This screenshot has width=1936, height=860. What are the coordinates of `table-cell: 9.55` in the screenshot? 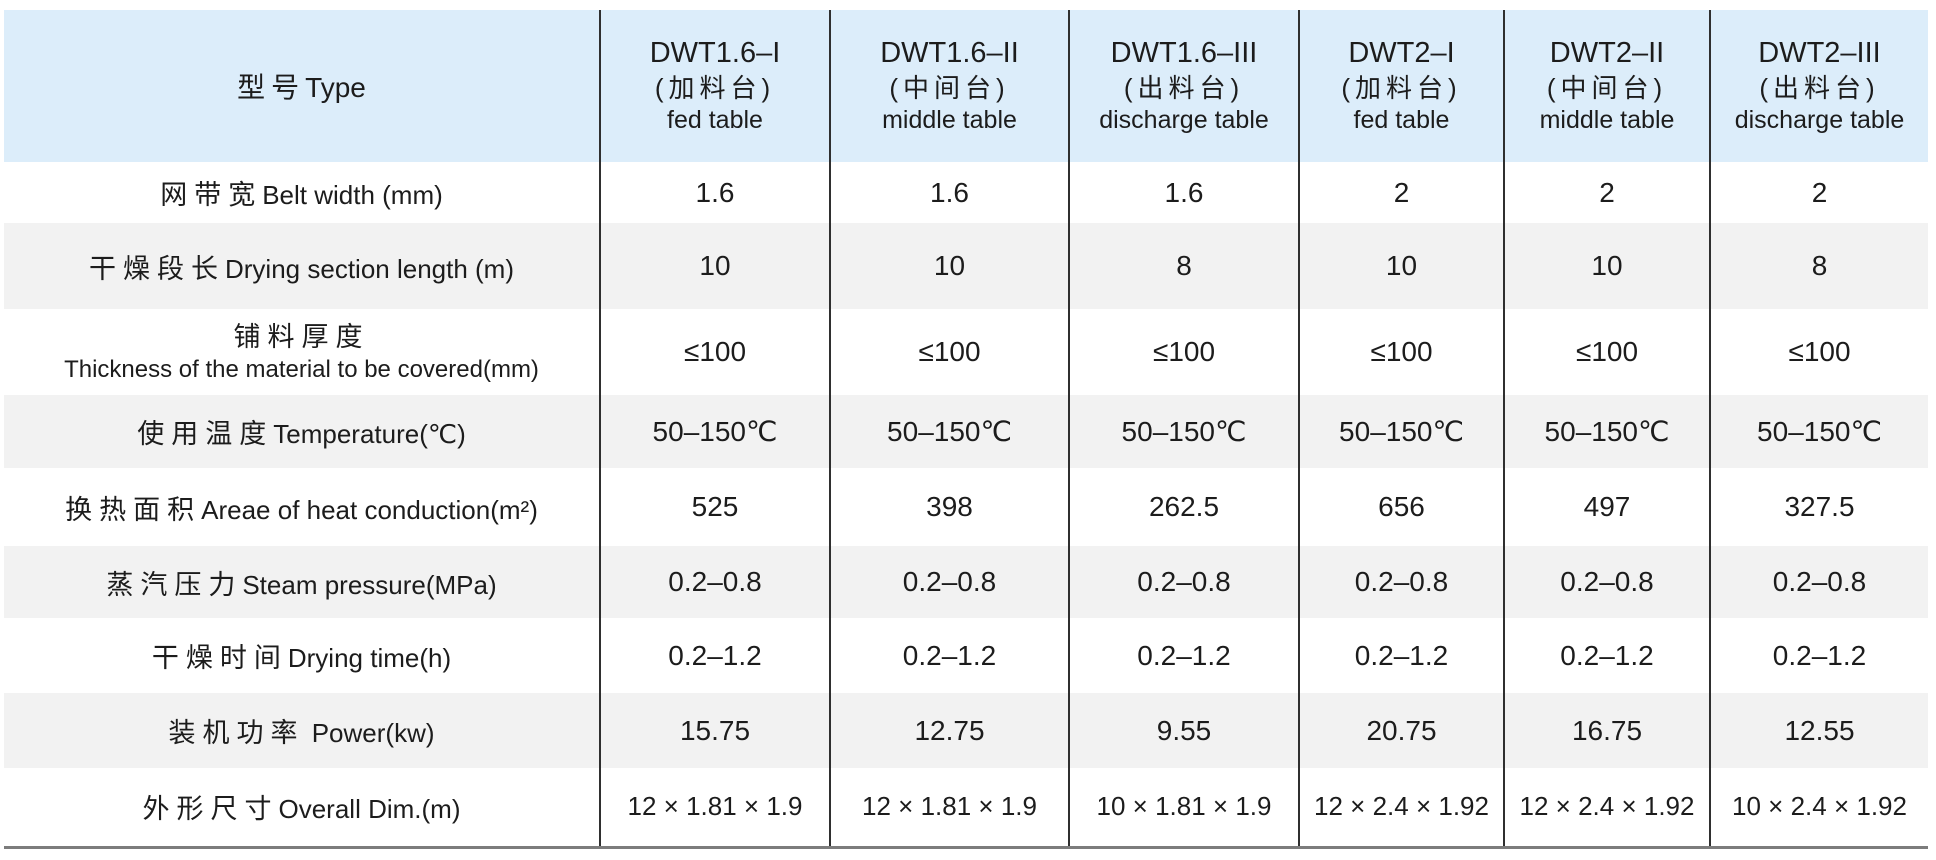 It's located at (1183, 730).